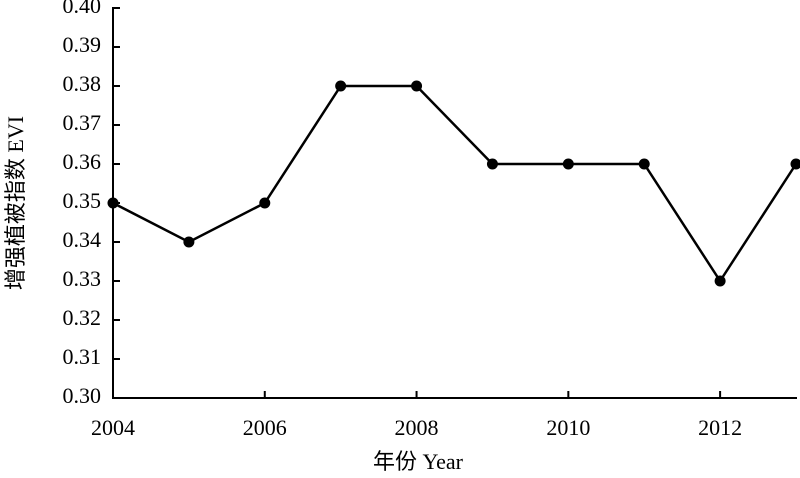 The height and width of the screenshot is (478, 800). Describe the element at coordinates (82, 239) in the screenshot. I see `y-tick-label: 0.34` at that location.